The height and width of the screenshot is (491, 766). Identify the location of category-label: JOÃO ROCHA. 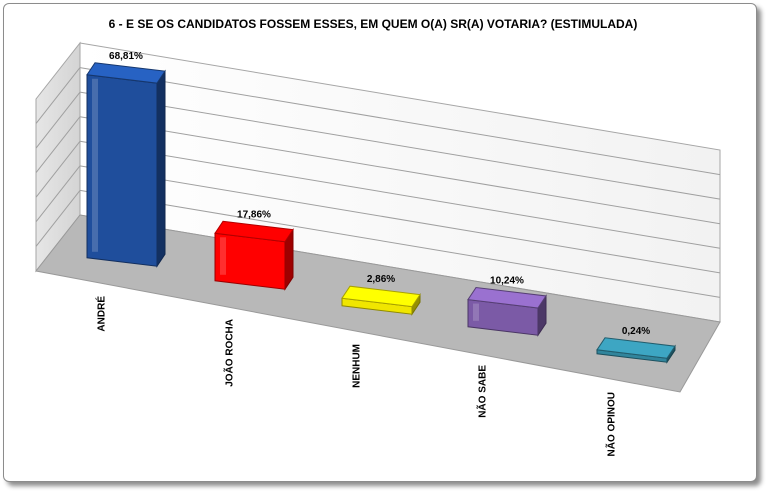
(229, 353).